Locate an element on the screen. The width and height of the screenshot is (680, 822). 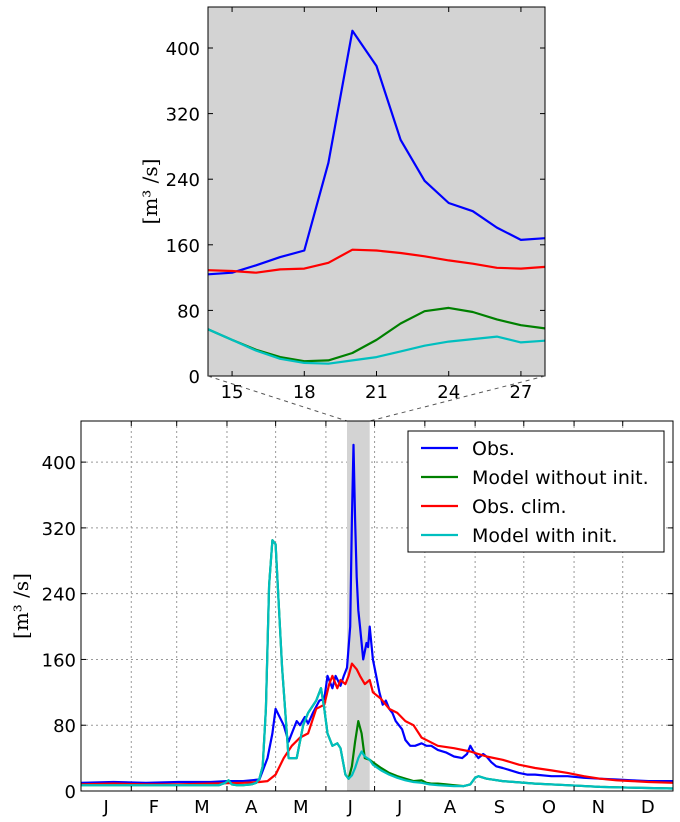
legend-box is located at coordinates (536, 491).